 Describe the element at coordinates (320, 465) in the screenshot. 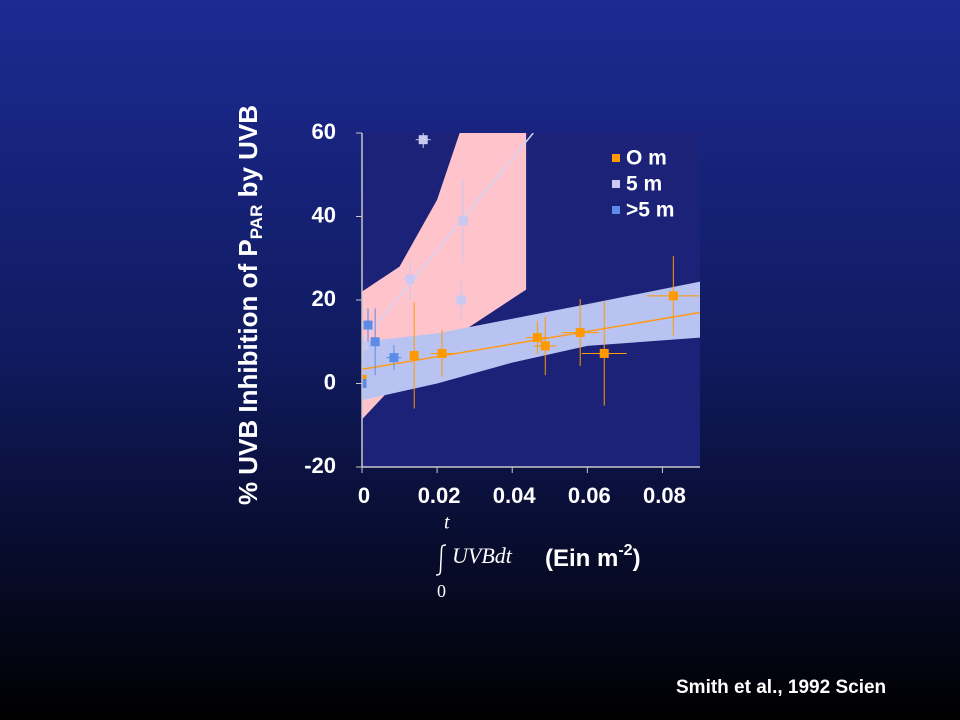

I see `y-tick-label: -20` at that location.